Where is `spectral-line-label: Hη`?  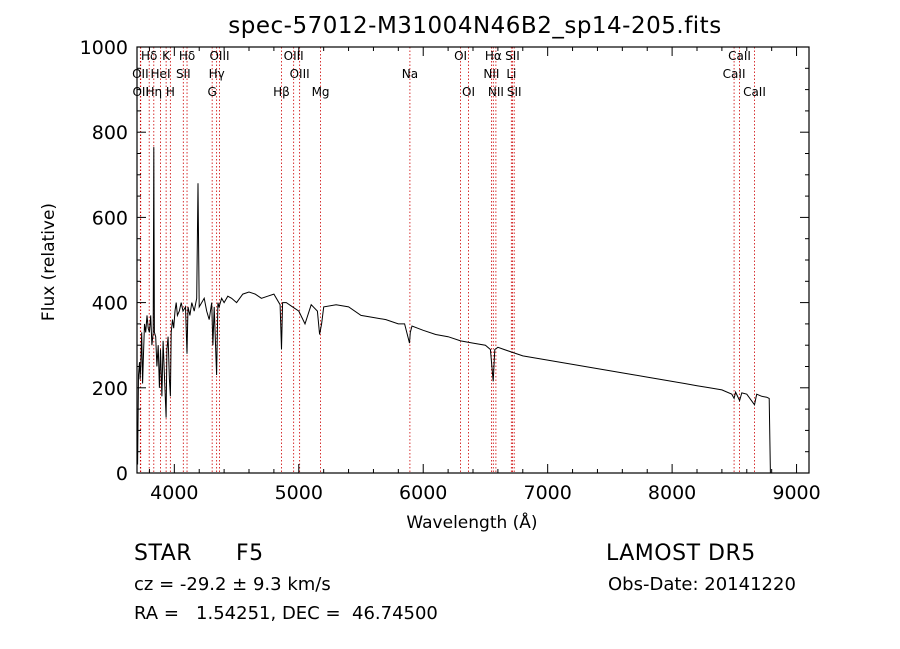
spectral-line-label: Hη is located at coordinates (153, 92).